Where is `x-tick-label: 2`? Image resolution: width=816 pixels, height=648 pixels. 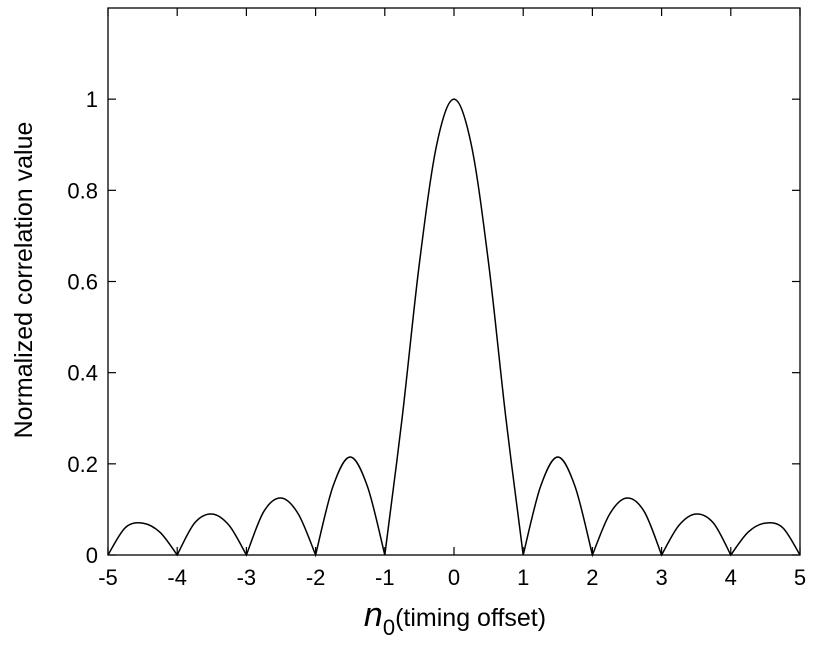 x-tick-label: 2 is located at coordinates (592, 577).